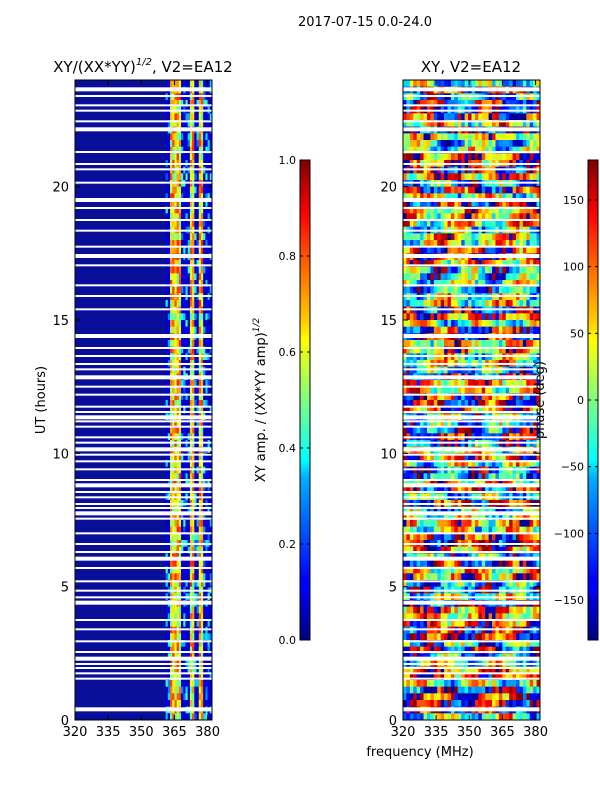 The image size is (600, 800). Describe the element at coordinates (41, 400) in the screenshot. I see `left-y-axis-label: UT (hours)` at that location.